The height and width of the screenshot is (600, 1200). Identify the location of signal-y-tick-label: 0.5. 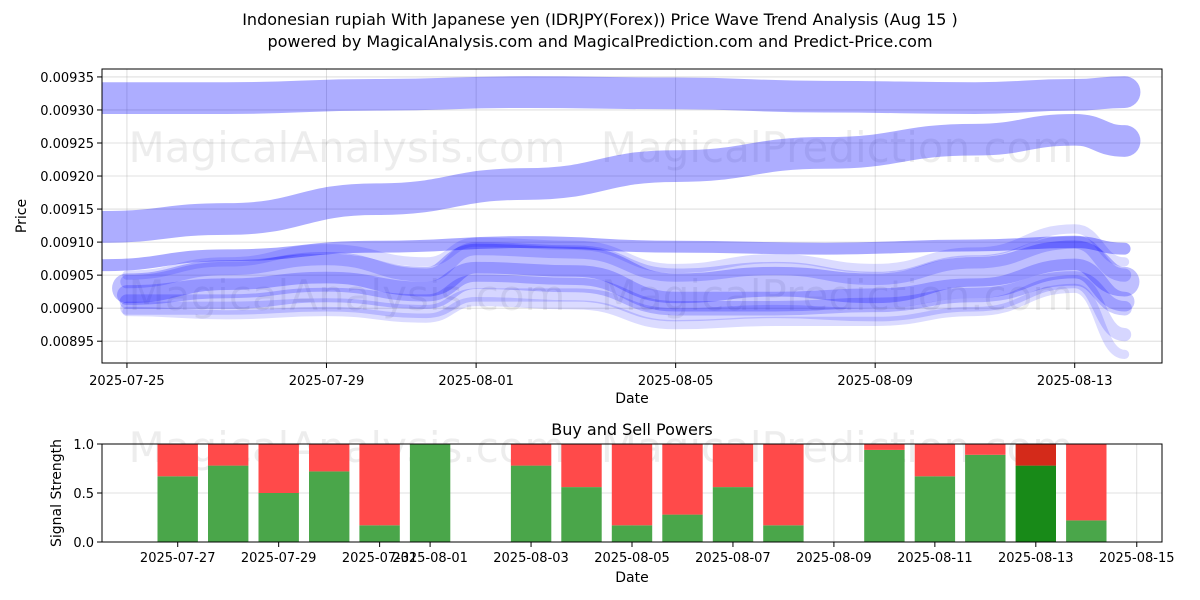
(83, 494).